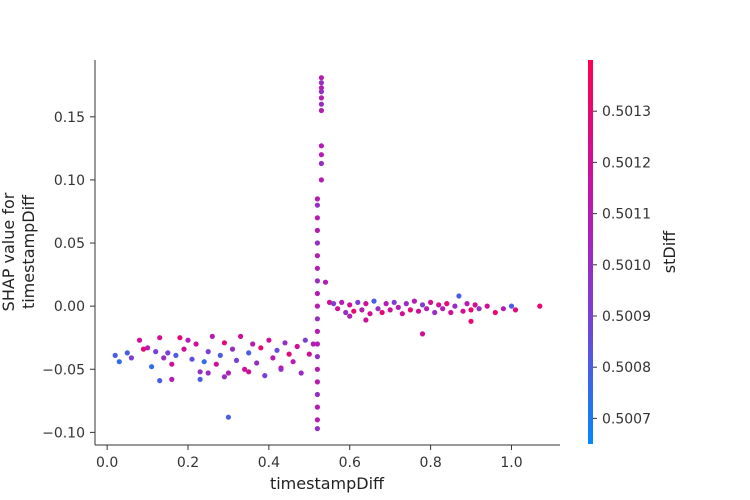 The image size is (750, 500). What do you see at coordinates (590, 252) in the screenshot?
I see `colorbar` at bounding box center [590, 252].